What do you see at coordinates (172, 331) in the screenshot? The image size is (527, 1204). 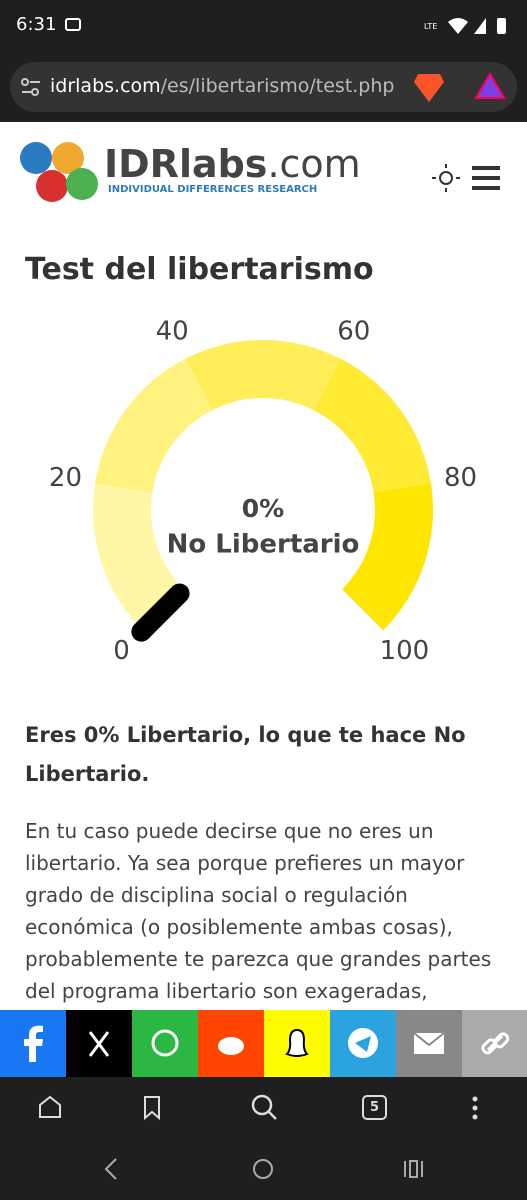 I see `gauge-tick-label: 40` at bounding box center [172, 331].